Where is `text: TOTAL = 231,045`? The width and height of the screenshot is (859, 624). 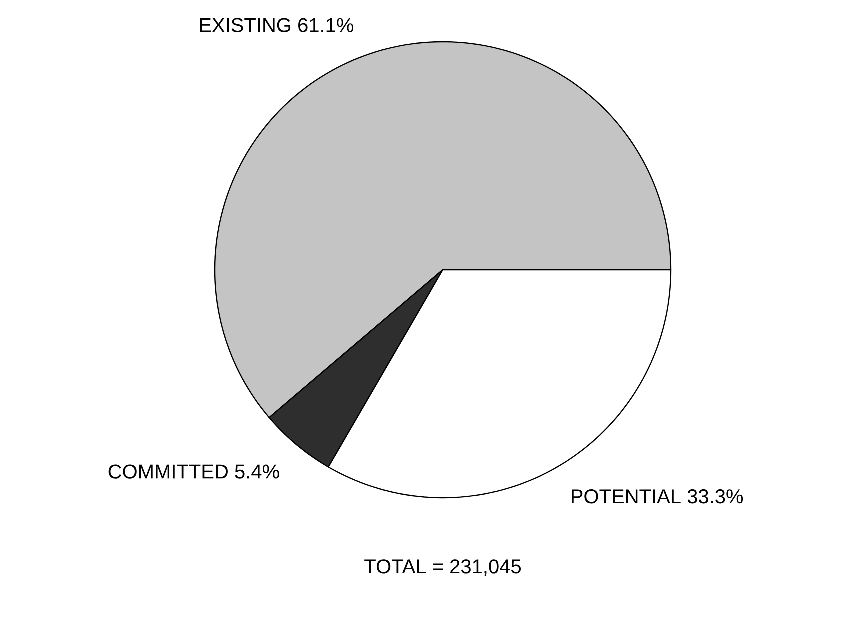 text: TOTAL = 231,045 is located at coordinates (442, 568).